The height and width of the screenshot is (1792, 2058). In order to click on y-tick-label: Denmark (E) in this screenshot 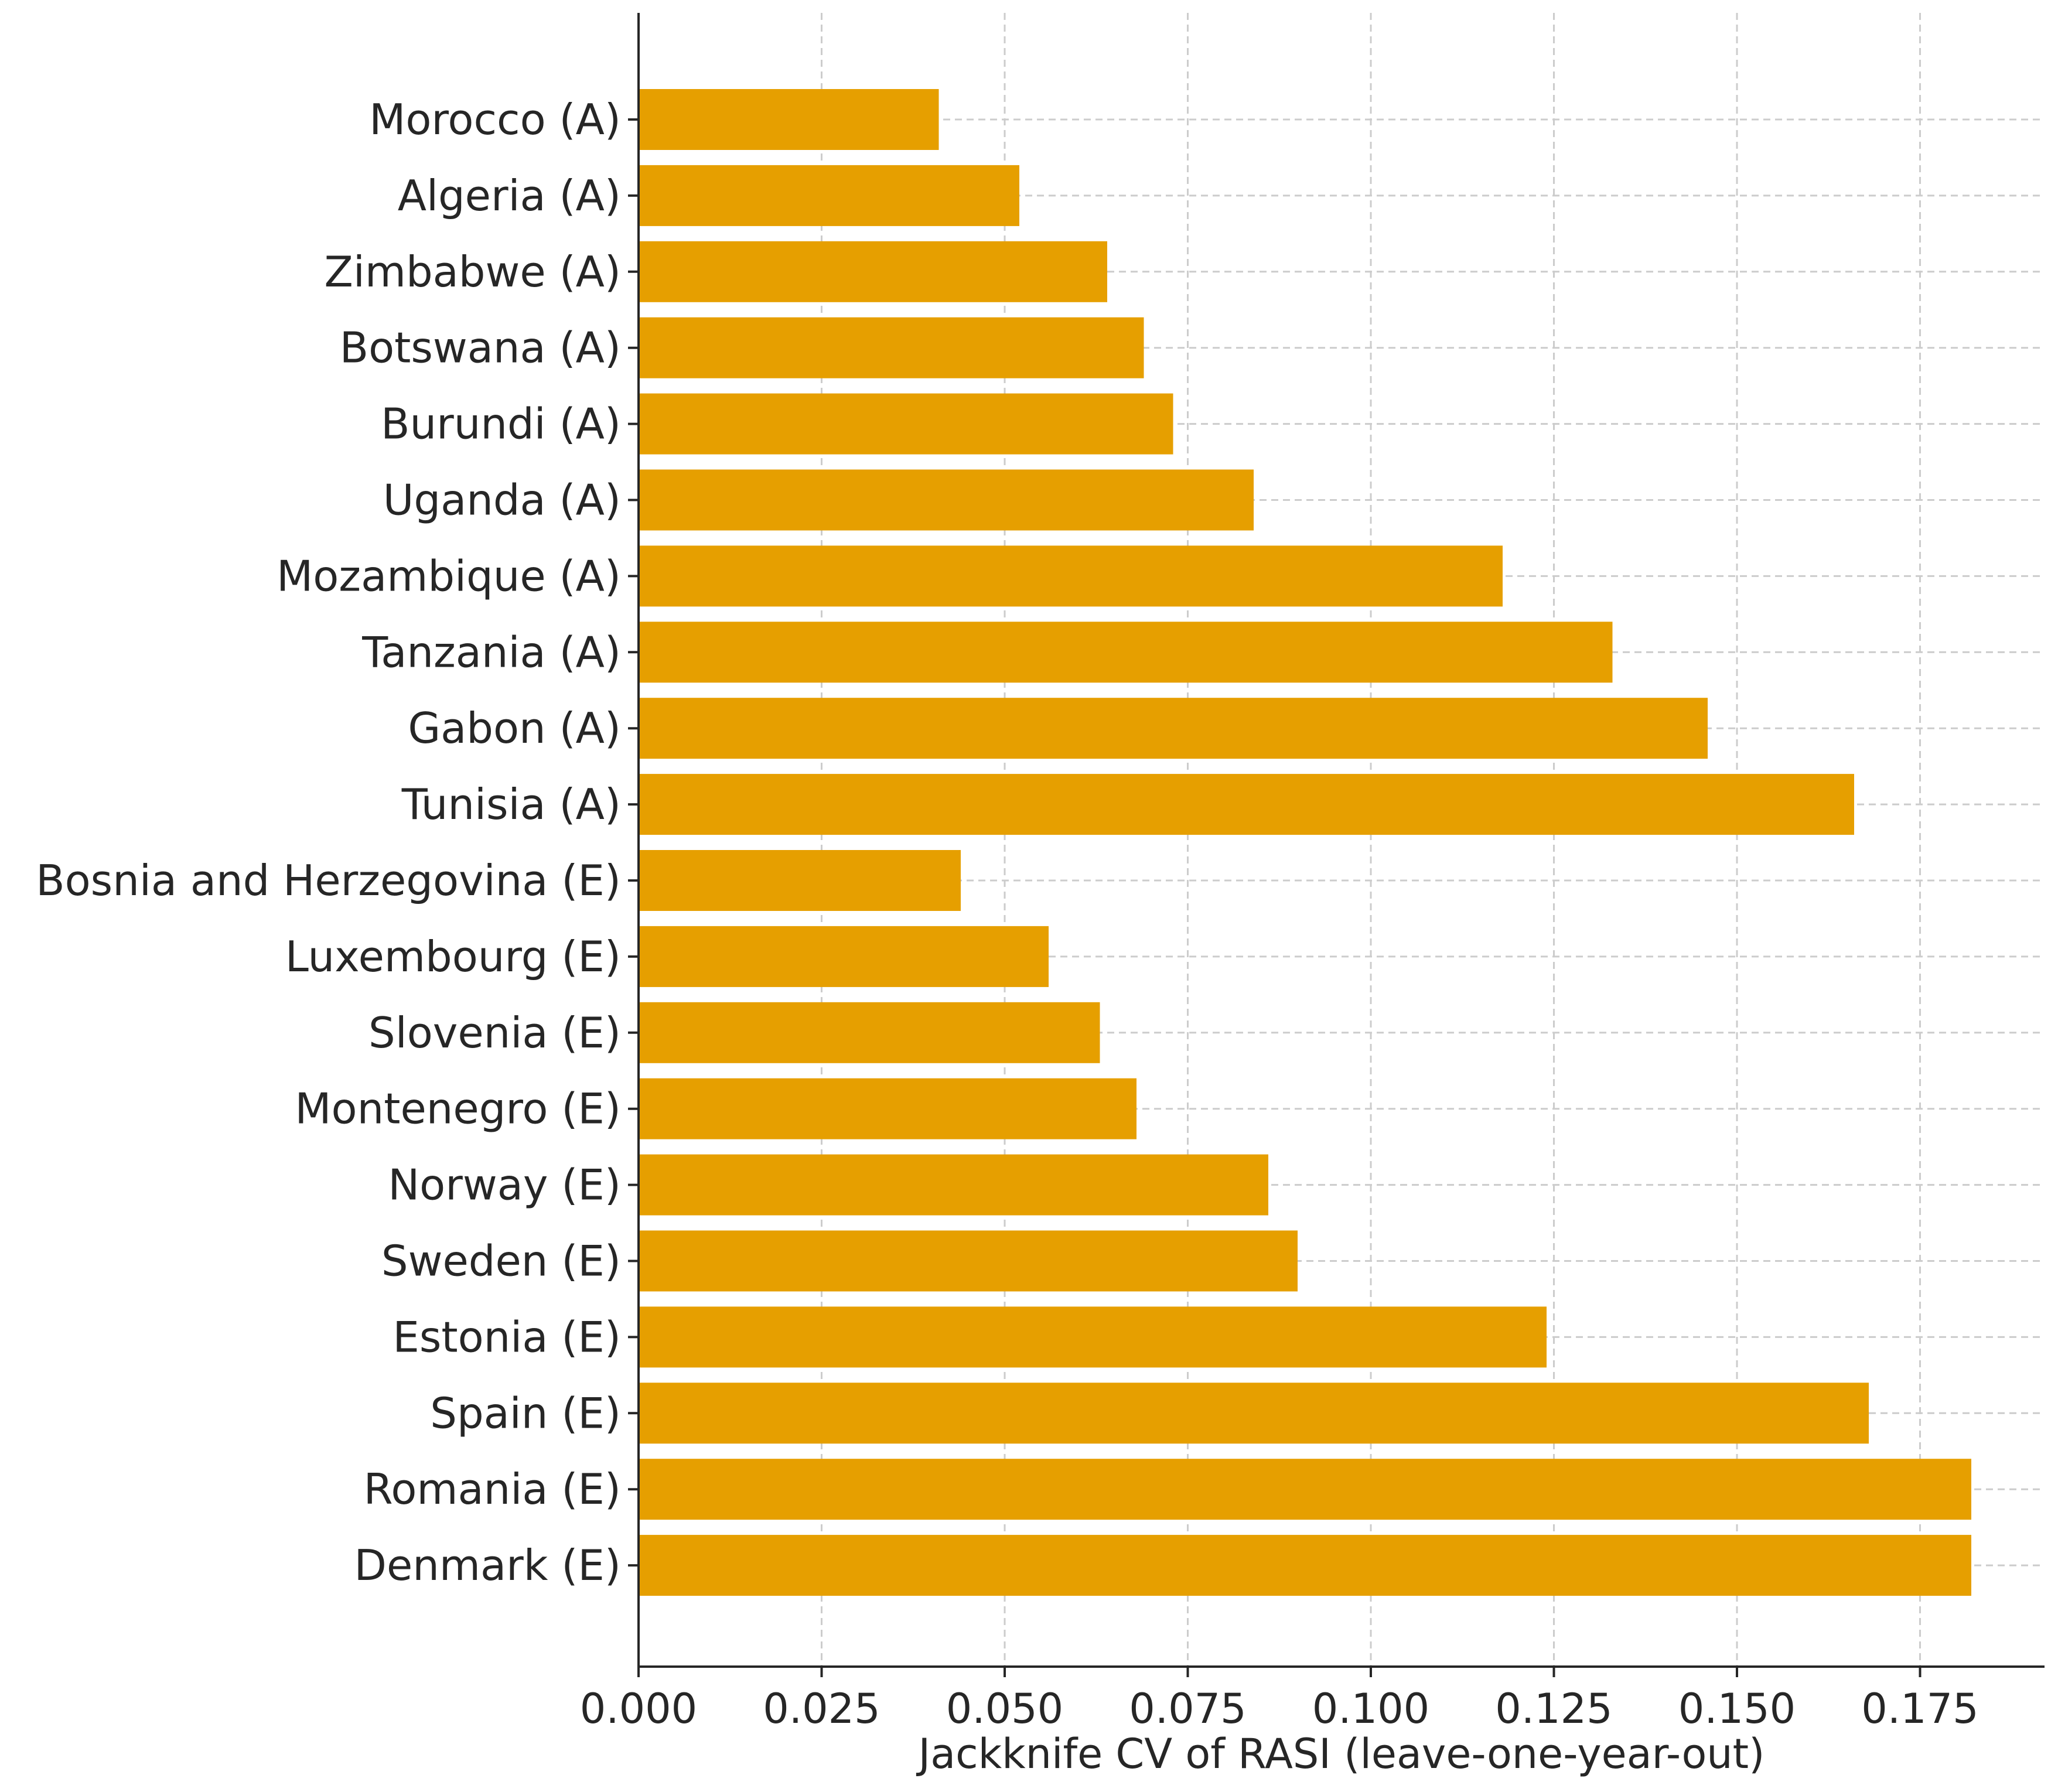, I will do `click(487, 1565)`.